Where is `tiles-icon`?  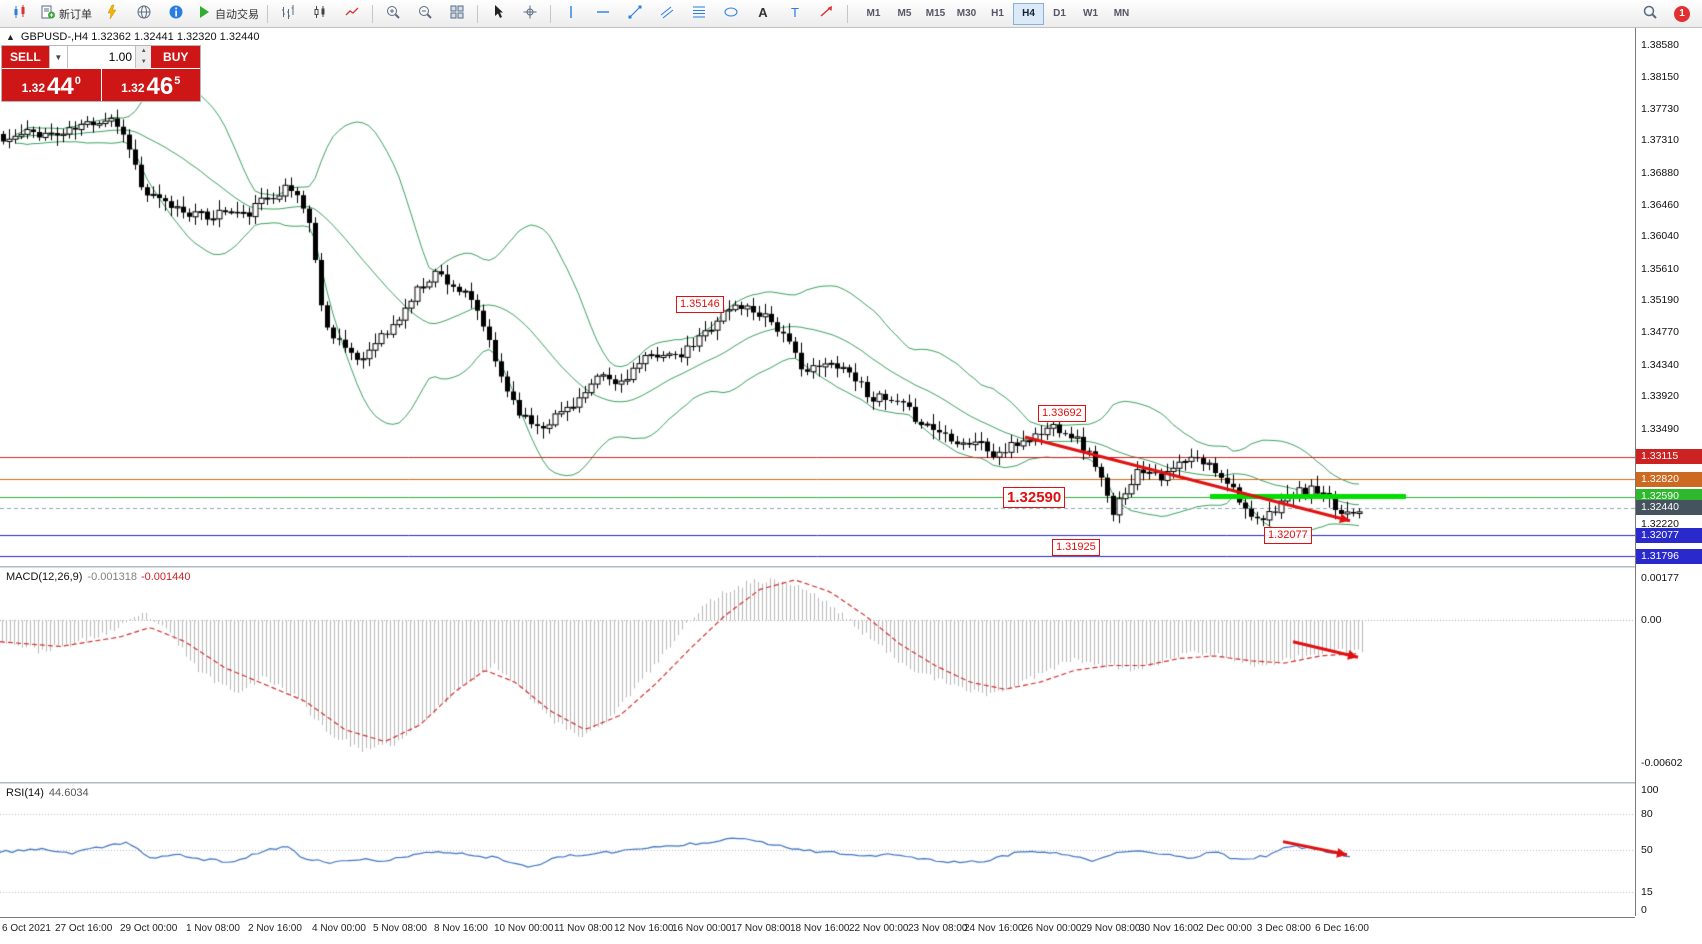 tiles-icon is located at coordinates (457, 13).